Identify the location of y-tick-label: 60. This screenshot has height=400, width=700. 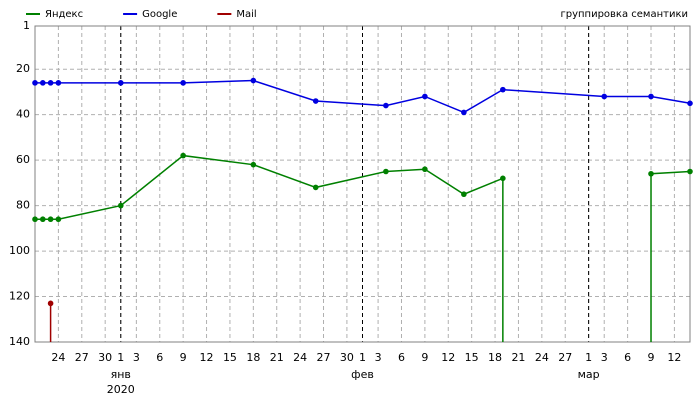
(23, 159).